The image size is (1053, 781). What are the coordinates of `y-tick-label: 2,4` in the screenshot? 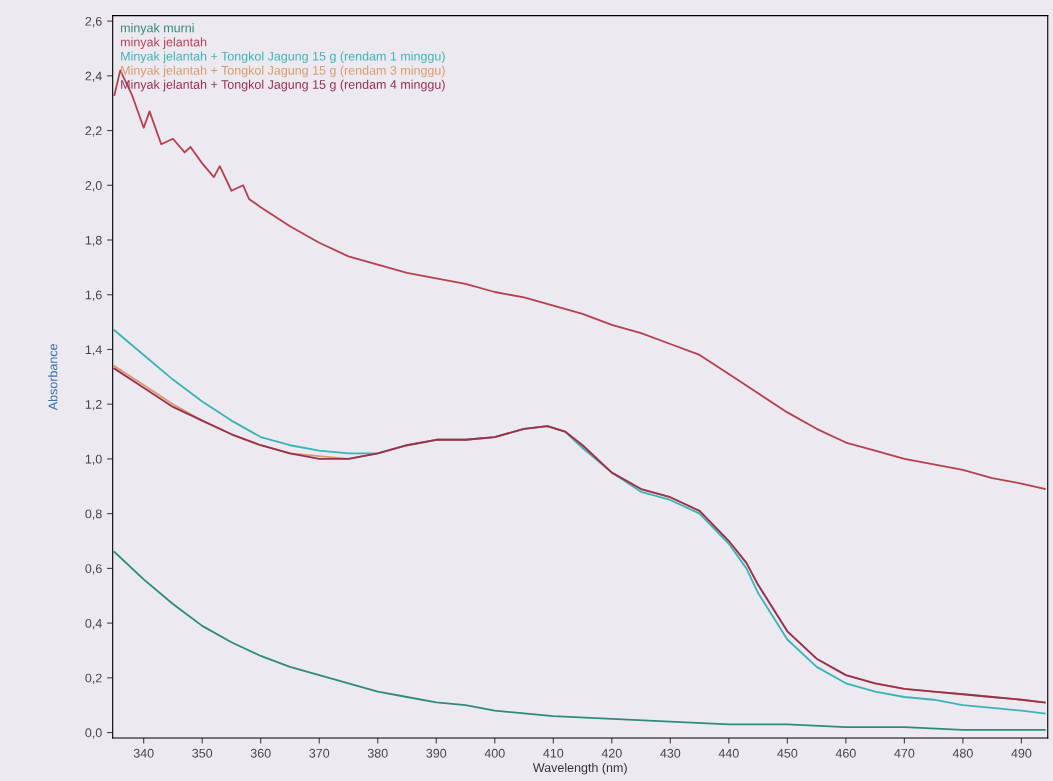 It's located at (93, 76).